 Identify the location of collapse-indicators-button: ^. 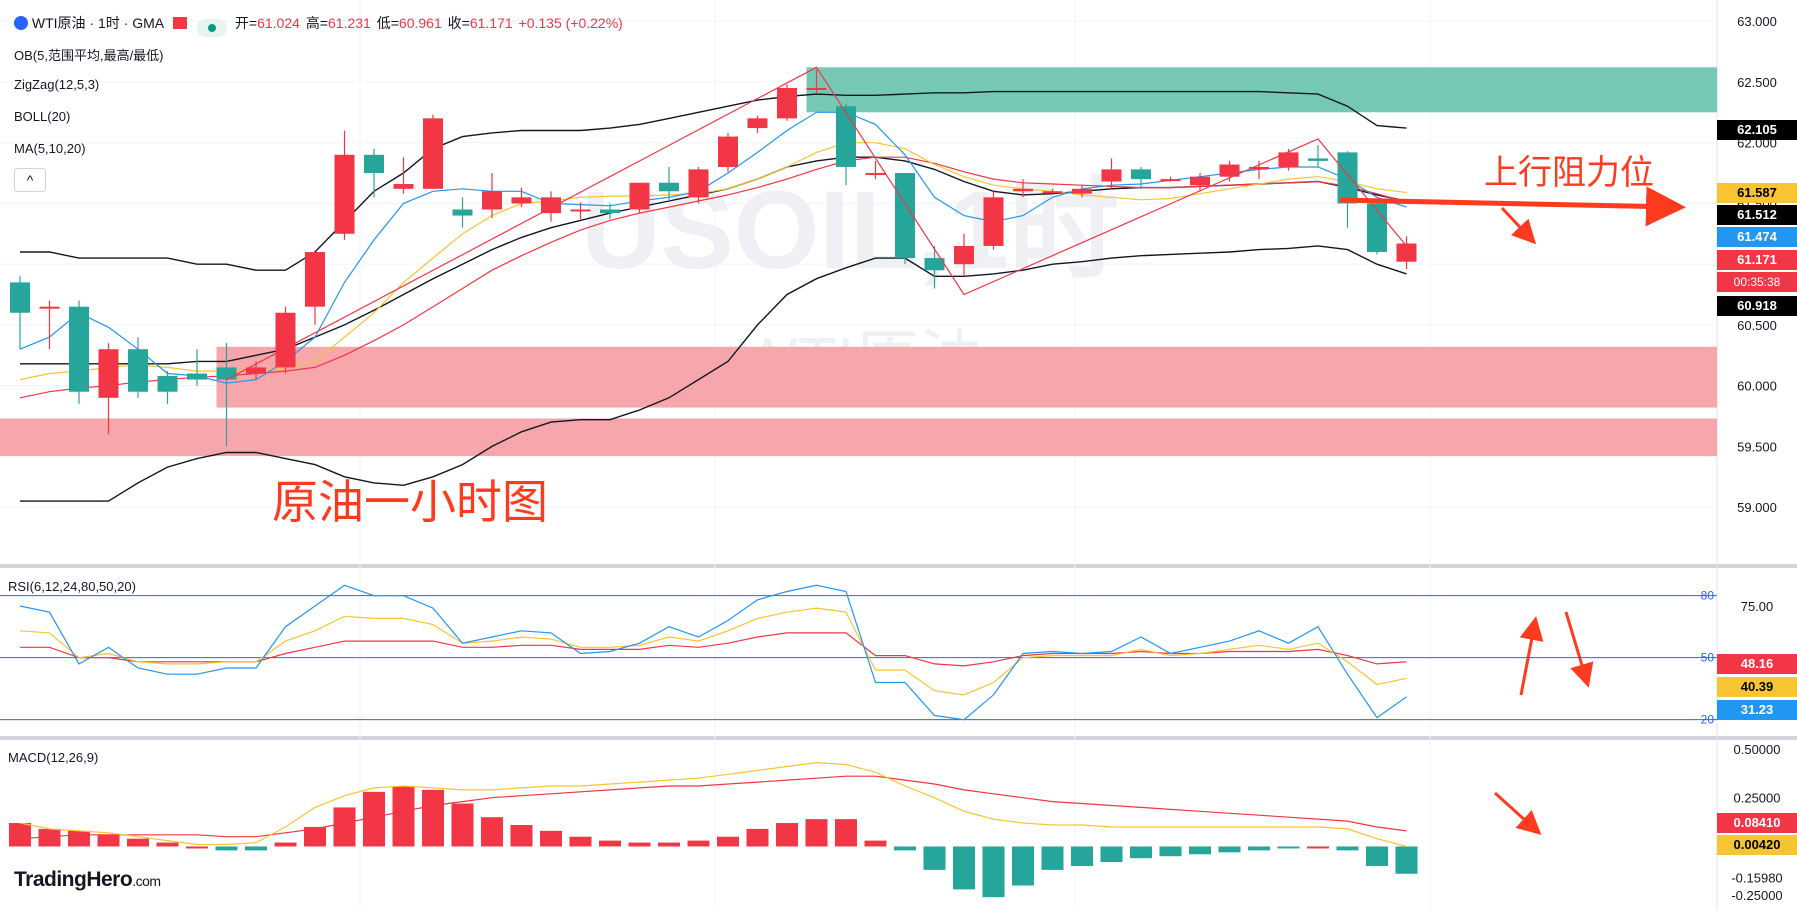
(30, 180).